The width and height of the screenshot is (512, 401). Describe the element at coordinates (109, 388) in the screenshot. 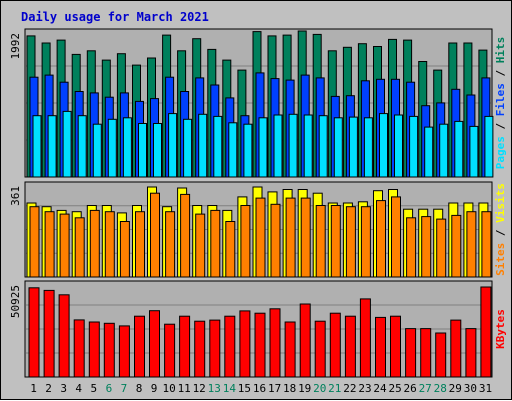

I see `x-tick-label-day-6: 6` at that location.